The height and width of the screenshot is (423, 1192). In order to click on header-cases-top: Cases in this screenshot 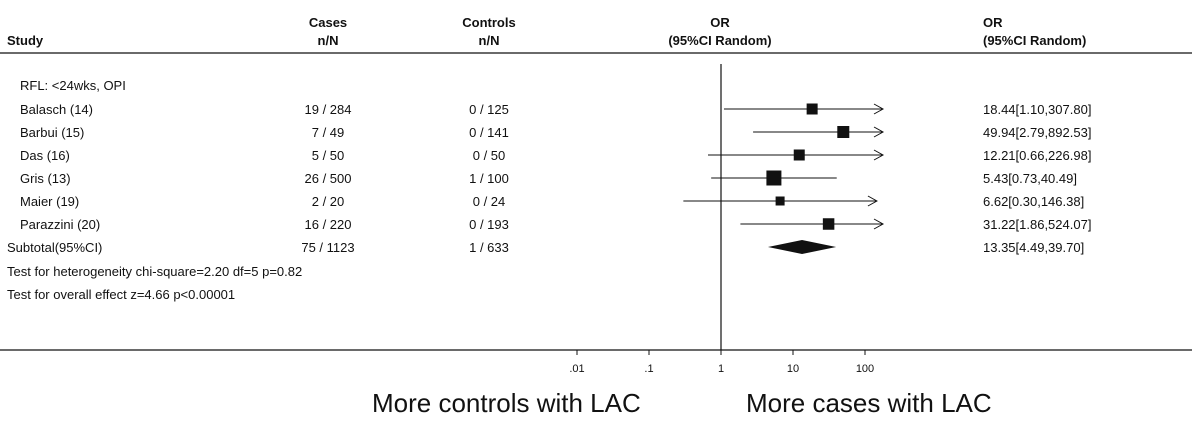, I will do `click(328, 22)`.